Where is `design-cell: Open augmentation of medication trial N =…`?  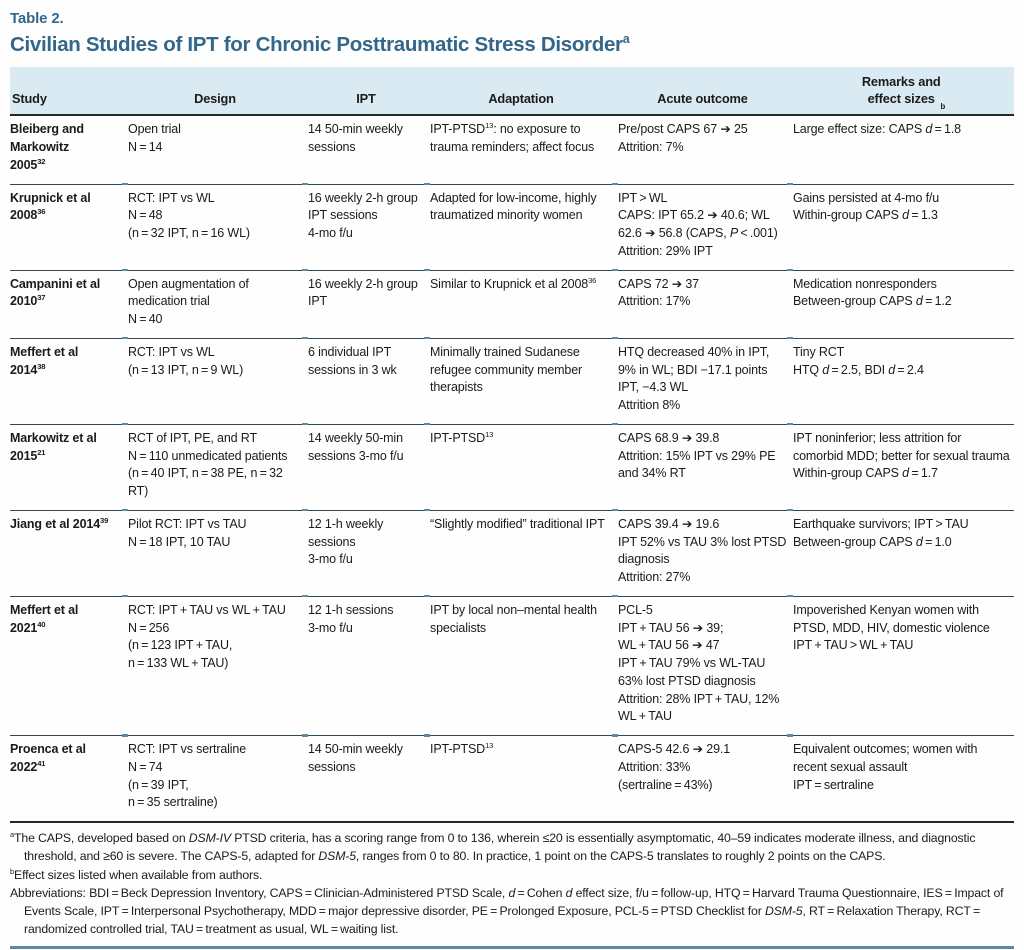
design-cell: Open augmentation of medication trial N =… is located at coordinates (212, 303).